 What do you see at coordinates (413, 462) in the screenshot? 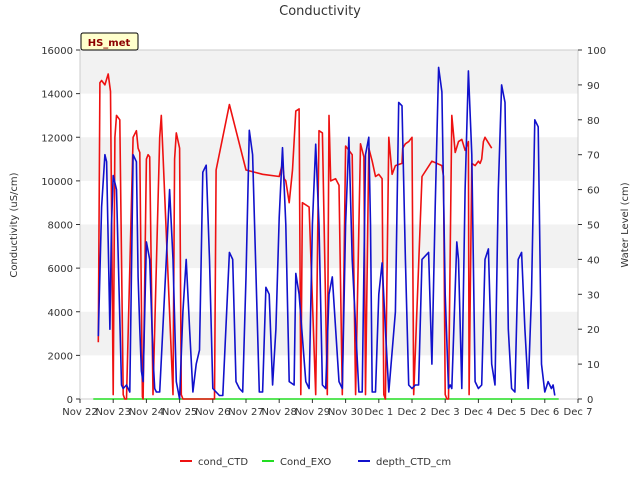
I see `legend-label: depth_CTD_cm` at bounding box center [413, 462].